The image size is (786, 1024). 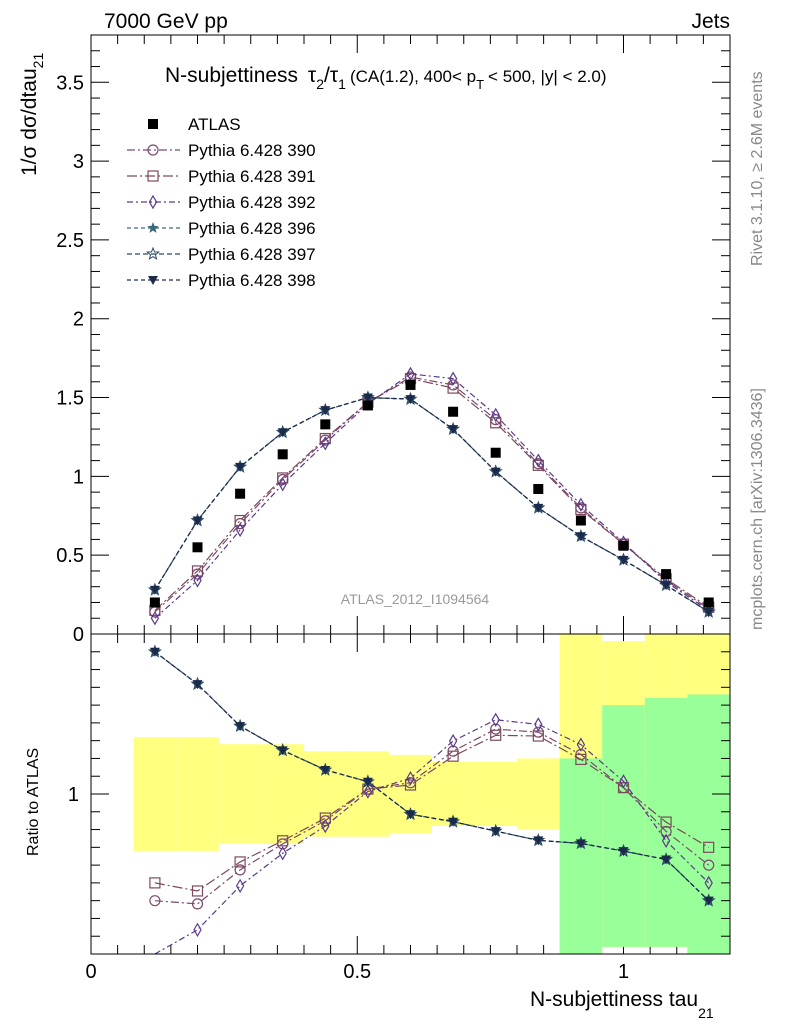 I want to click on analysis-watermark: ATLAS_2012_I1094564, so click(x=415, y=599).